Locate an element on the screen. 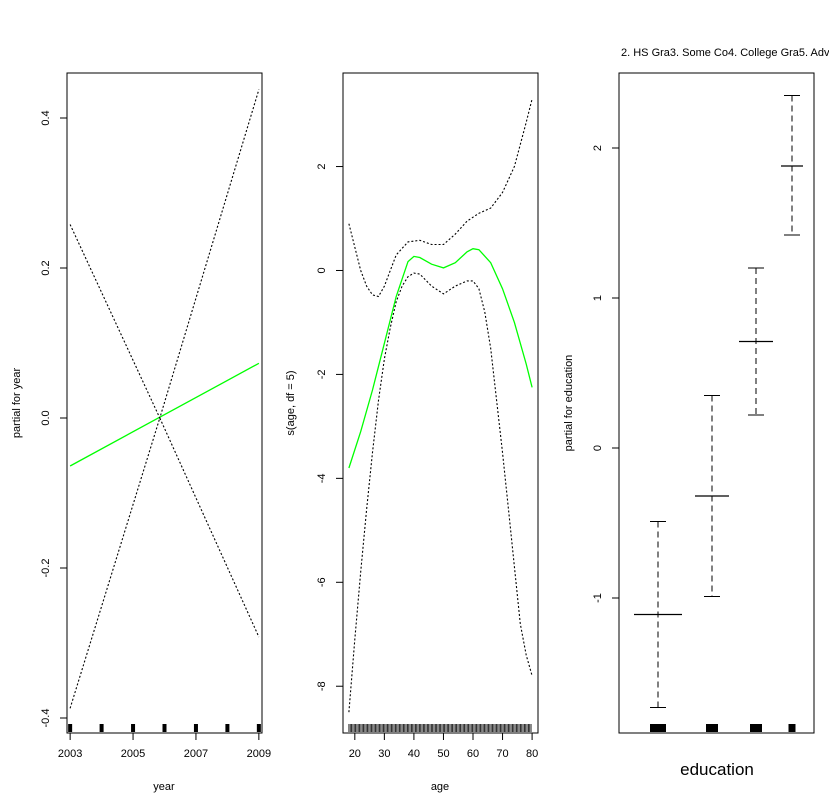 The height and width of the screenshot is (800, 829). x-tick-label: 2005 is located at coordinates (133, 754).